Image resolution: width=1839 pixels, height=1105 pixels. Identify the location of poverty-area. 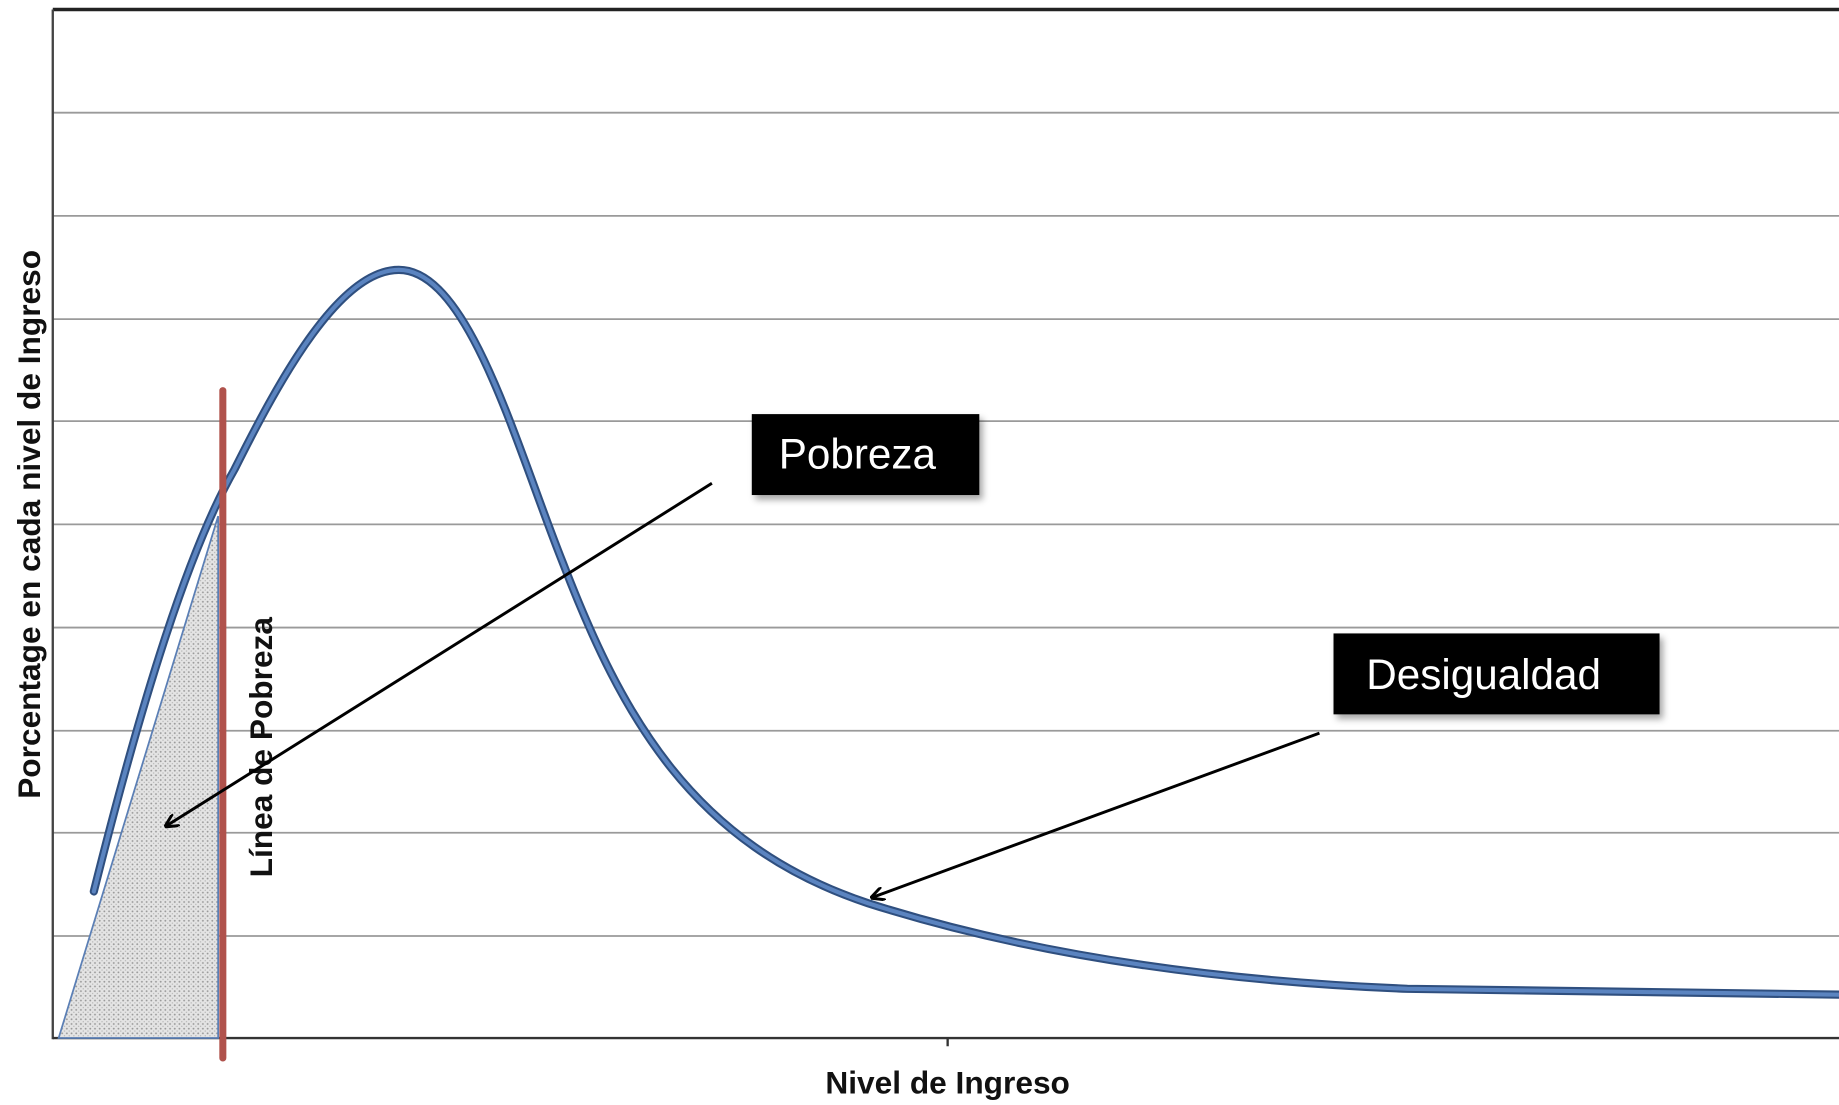
(138, 777).